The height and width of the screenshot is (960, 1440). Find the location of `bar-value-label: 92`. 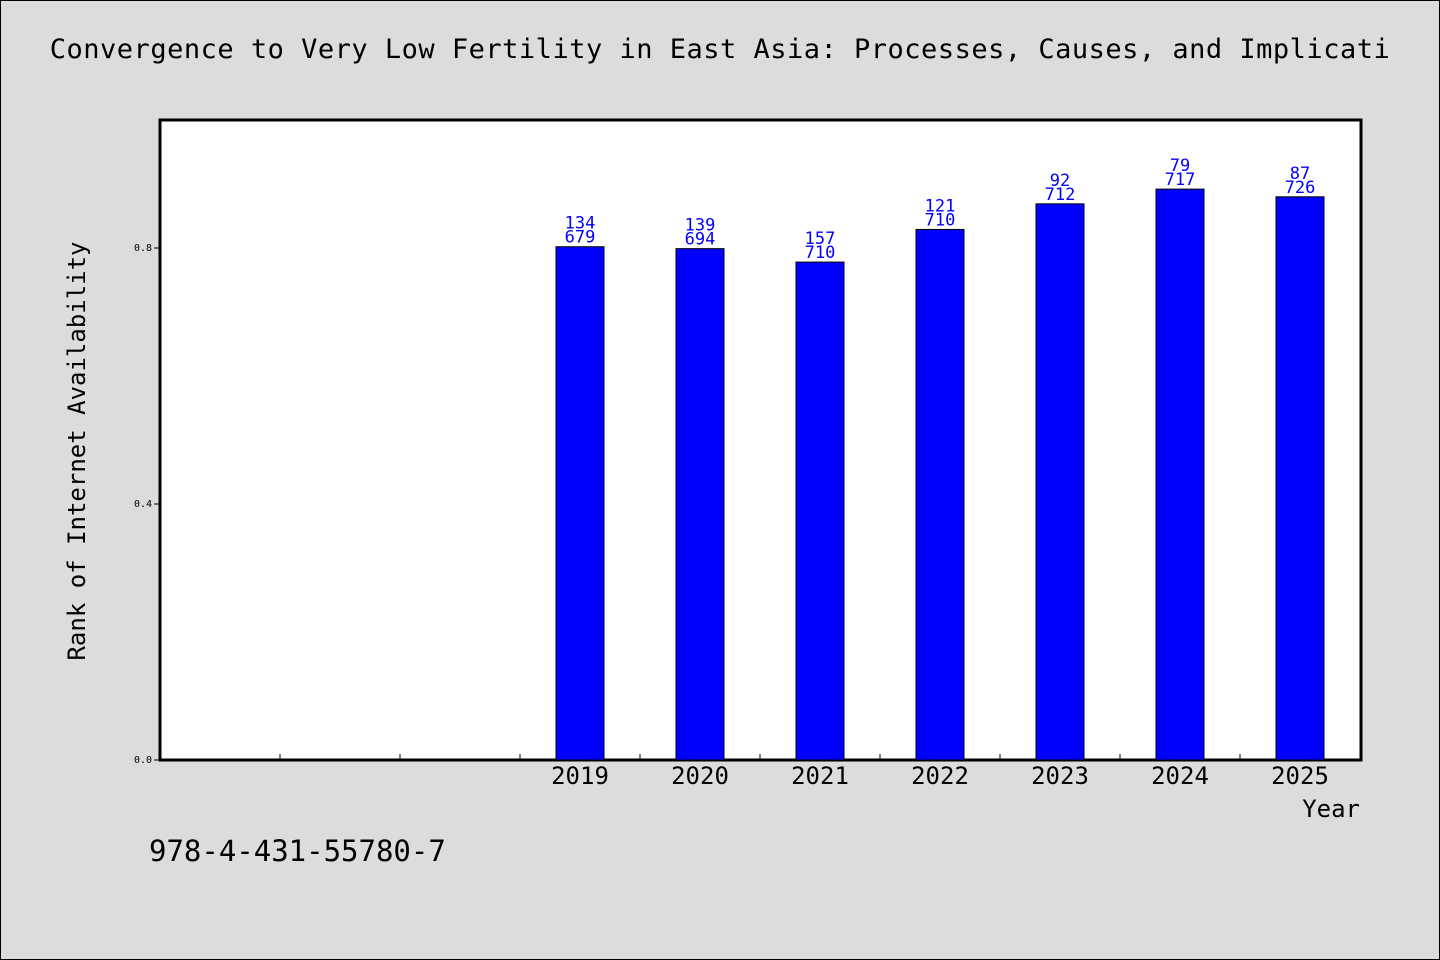

bar-value-label: 92 is located at coordinates (1060, 181).